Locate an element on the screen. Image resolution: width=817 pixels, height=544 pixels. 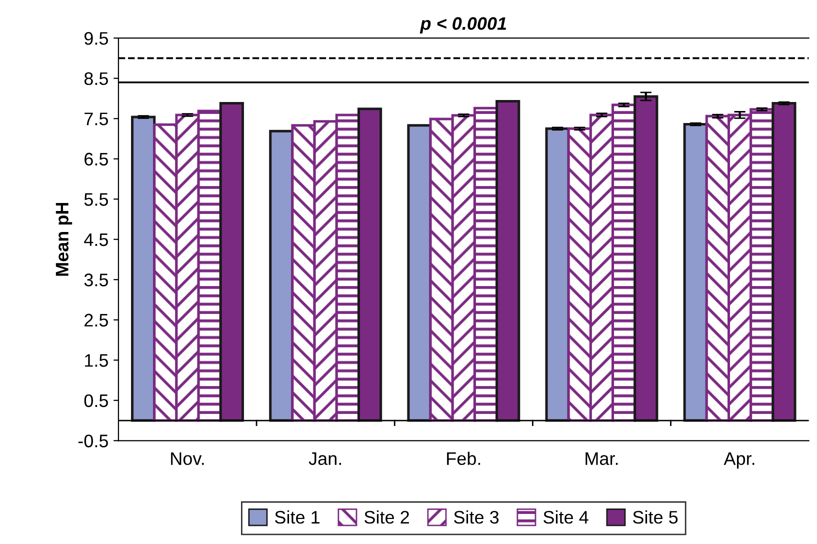
legend-label: Site 4 is located at coordinates (566, 517).